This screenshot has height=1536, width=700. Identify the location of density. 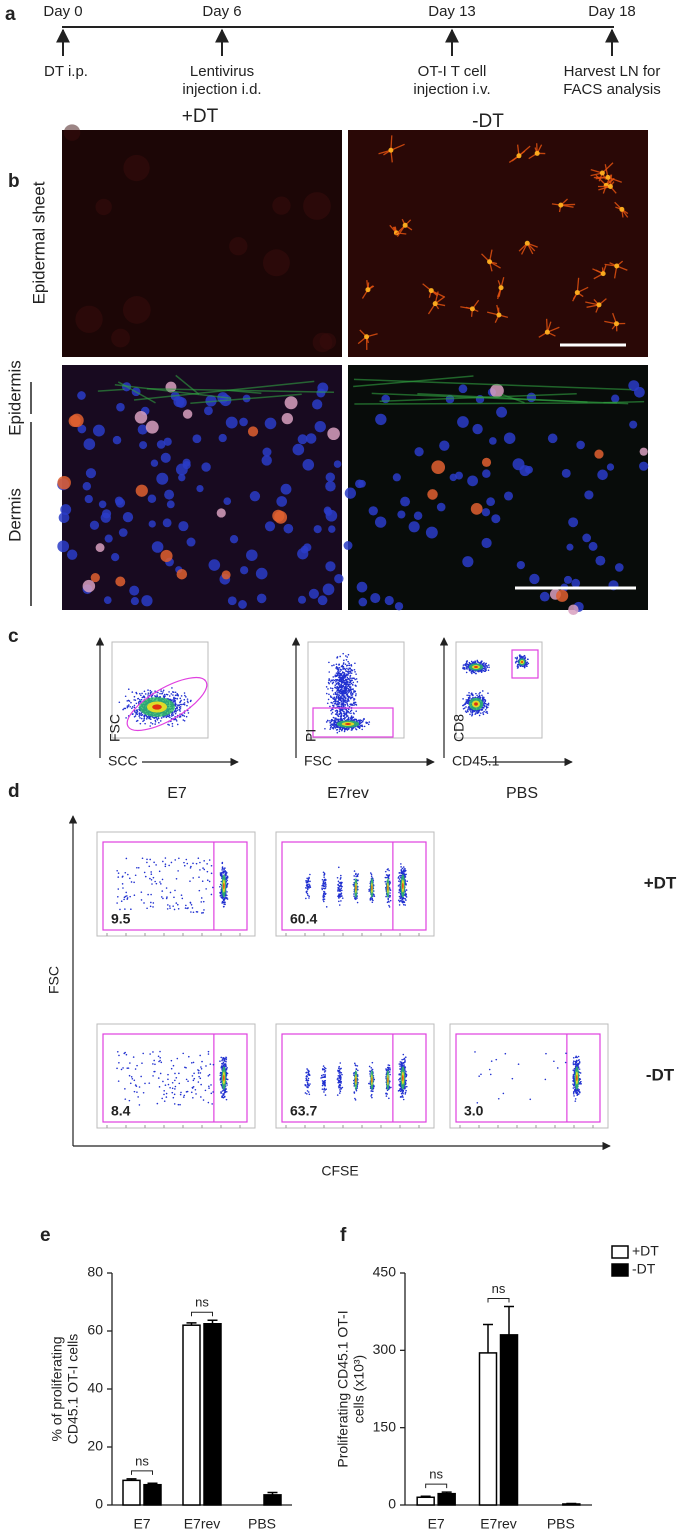
(476, 703).